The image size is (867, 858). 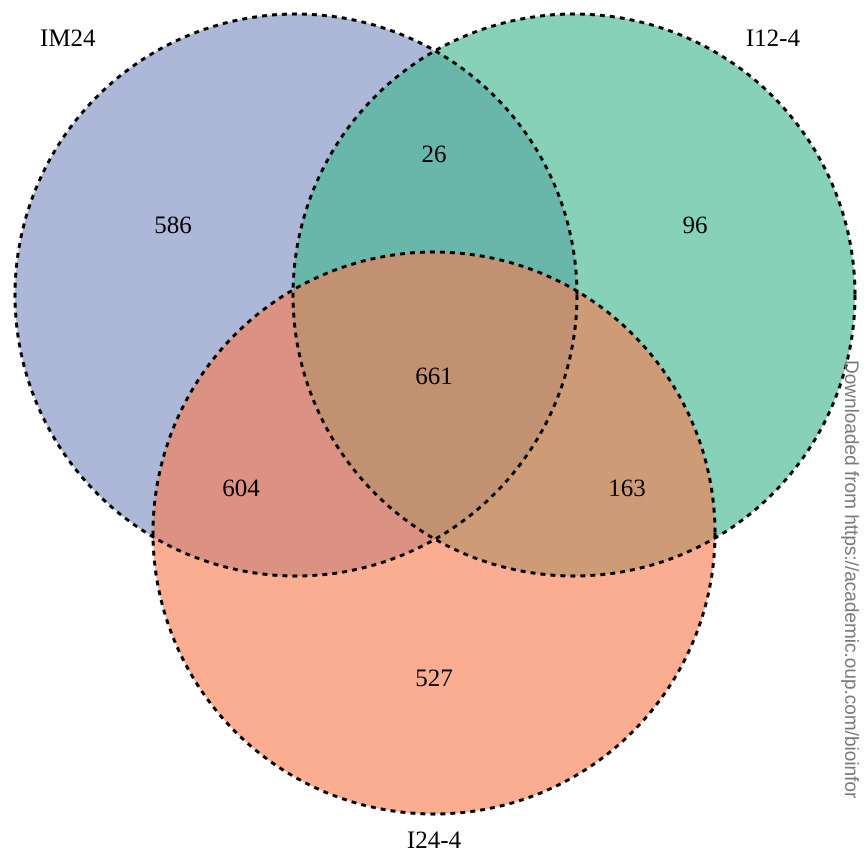 I want to click on set-label-im24: IM24, so click(x=68, y=38).